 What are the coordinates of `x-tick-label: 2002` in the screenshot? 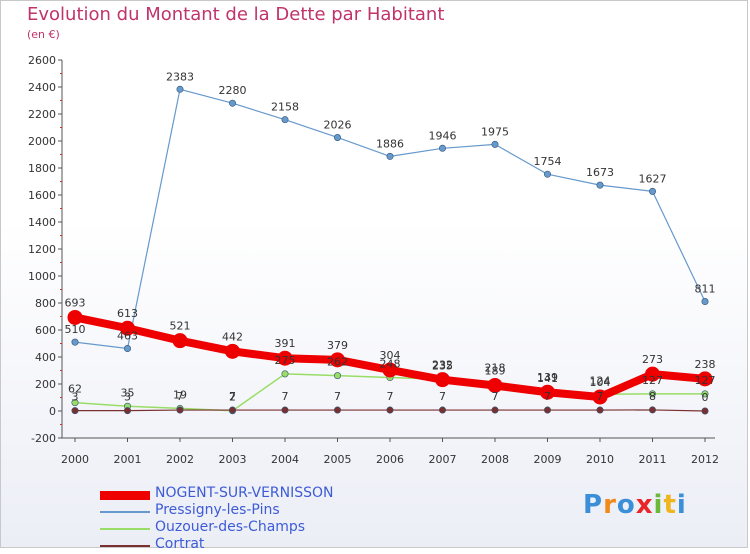 It's located at (180, 459).